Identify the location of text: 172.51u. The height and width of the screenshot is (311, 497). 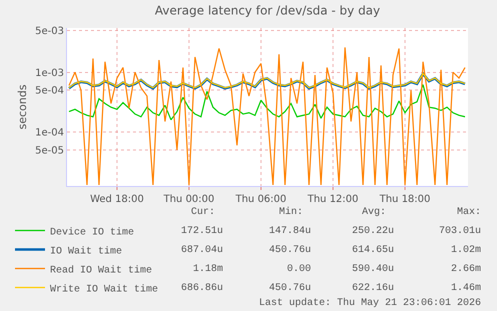
(202, 231).